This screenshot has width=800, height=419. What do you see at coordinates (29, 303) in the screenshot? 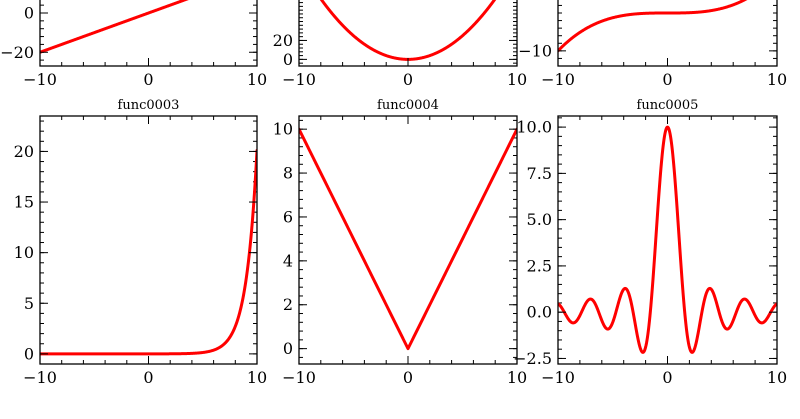
I see `y-tick-label: 5` at bounding box center [29, 303].